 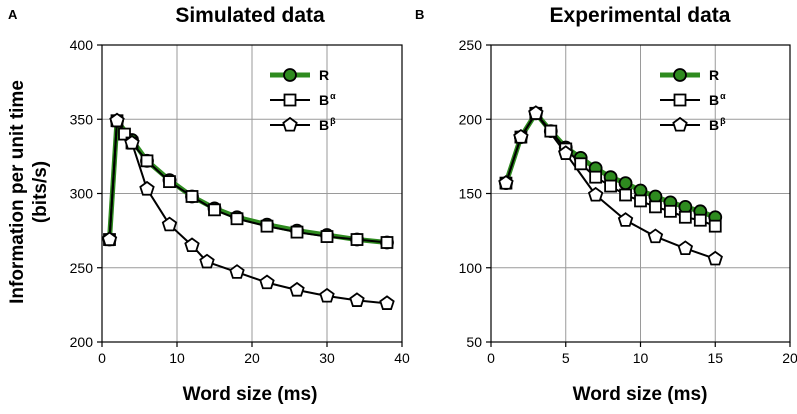 What do you see at coordinates (402, 358) in the screenshot?
I see `panel-a-x-tick-label: 40` at bounding box center [402, 358].